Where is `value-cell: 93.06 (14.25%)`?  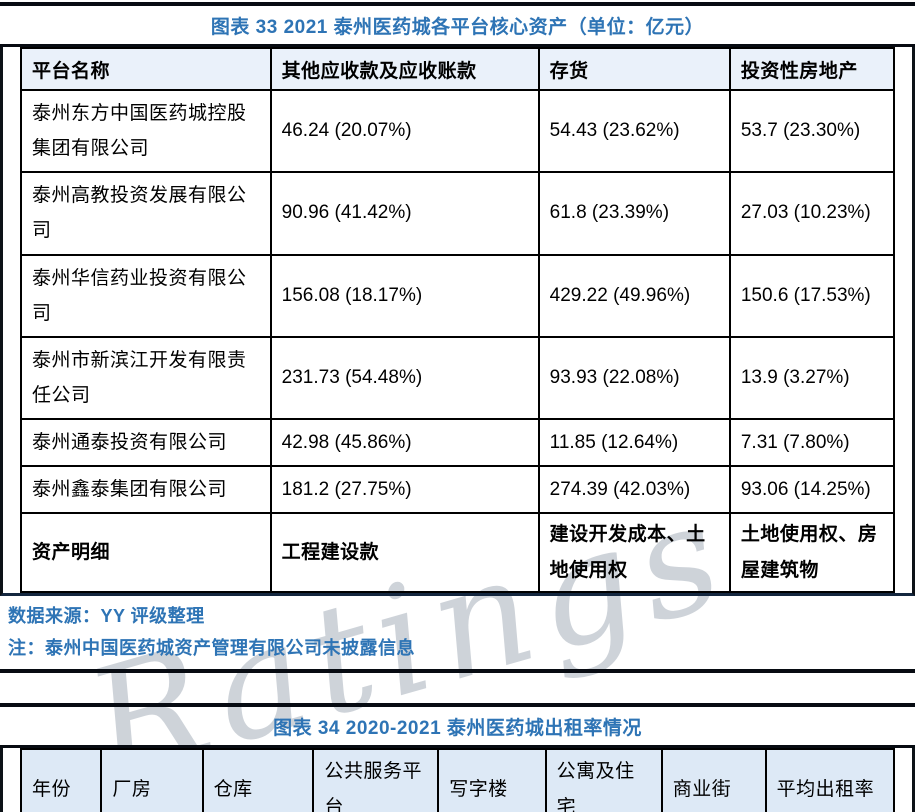
value-cell: 93.06 (14.25%) is located at coordinates (812, 490).